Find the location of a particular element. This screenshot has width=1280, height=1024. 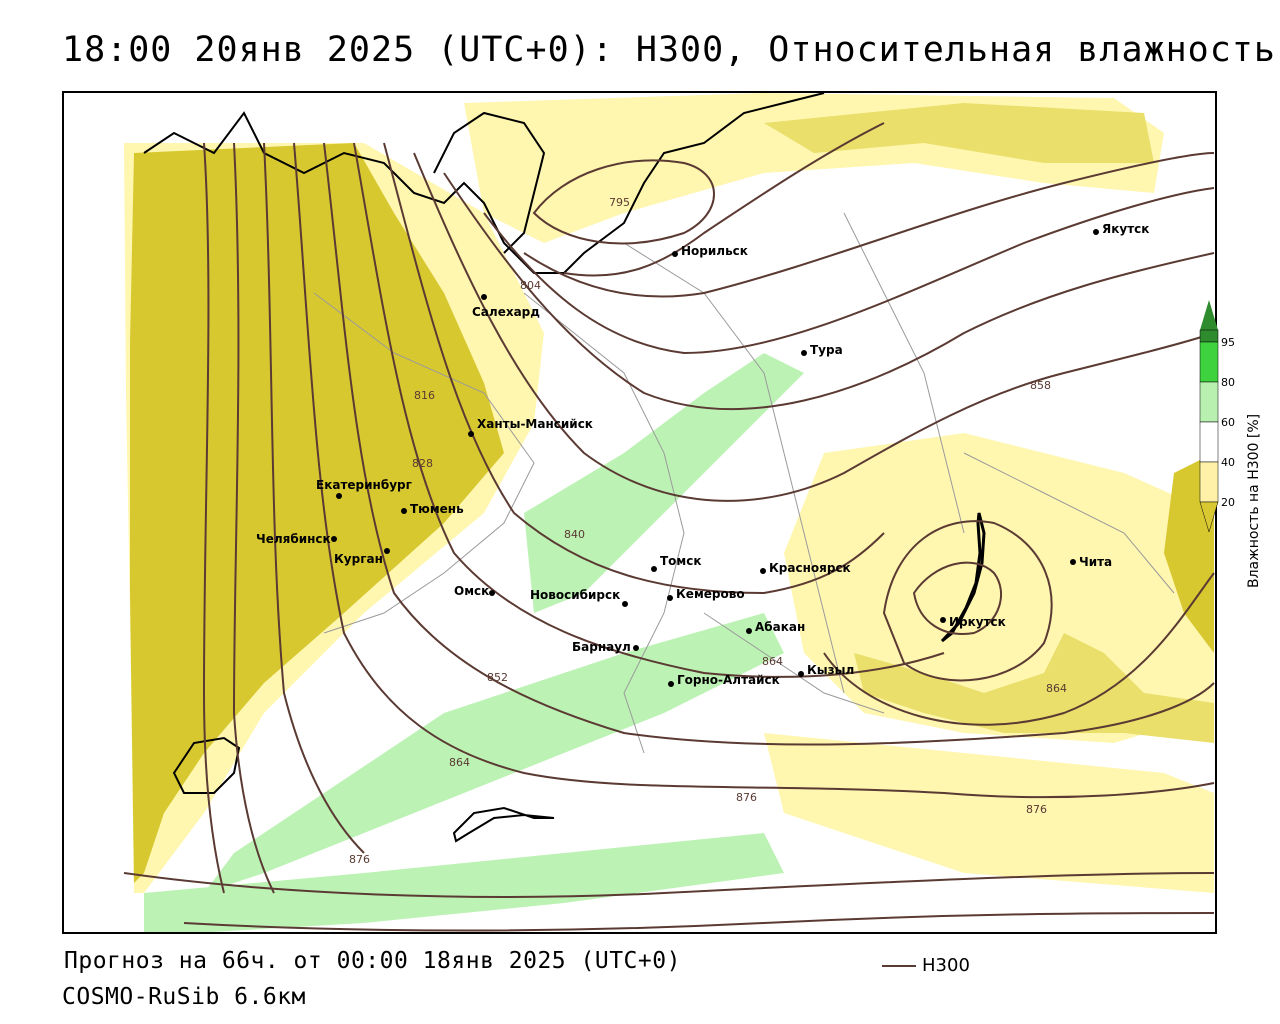

city-novosibirsk: Новосибирск is located at coordinates (579, 597).